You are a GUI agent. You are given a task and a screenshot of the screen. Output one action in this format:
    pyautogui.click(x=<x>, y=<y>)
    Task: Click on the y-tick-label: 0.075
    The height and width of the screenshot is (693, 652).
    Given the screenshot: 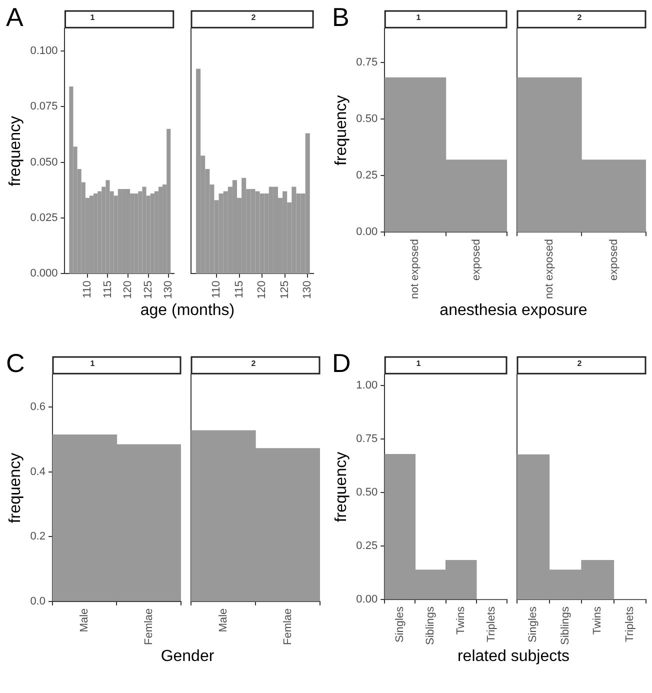 What is the action you would take?
    pyautogui.click(x=44, y=106)
    